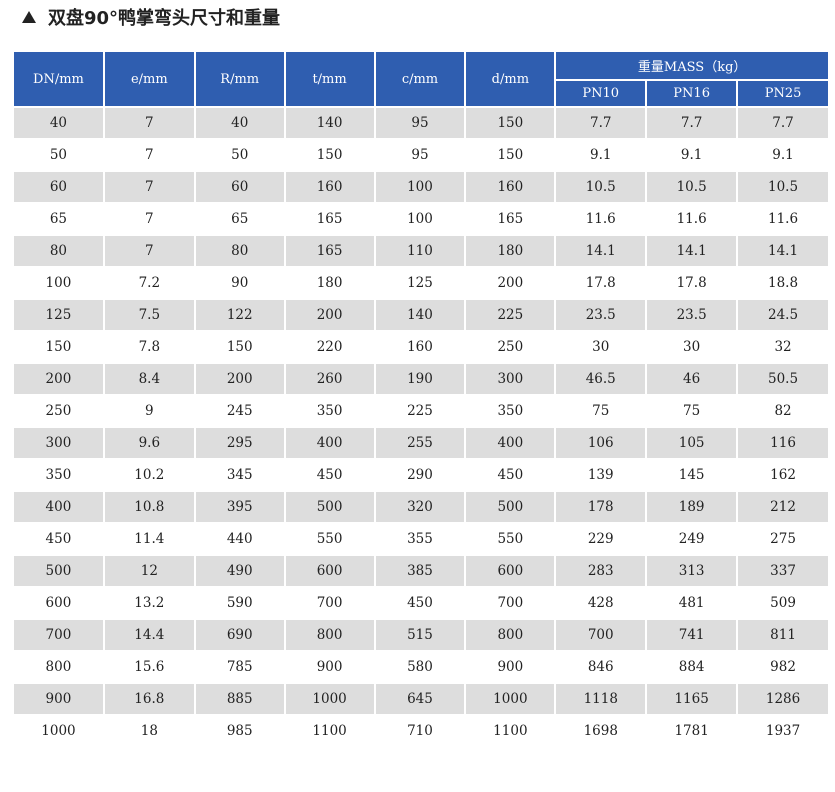  Describe the element at coordinates (510, 251) in the screenshot. I see `cell-d: 180` at that location.